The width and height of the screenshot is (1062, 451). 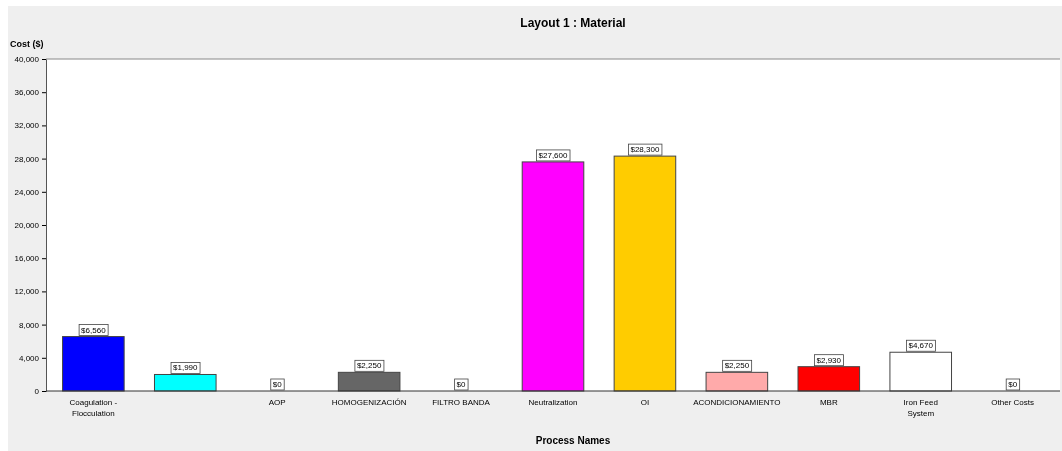 What do you see at coordinates (369, 402) in the screenshot?
I see `x-tick-label: HOMOGENIZACIÓN` at bounding box center [369, 402].